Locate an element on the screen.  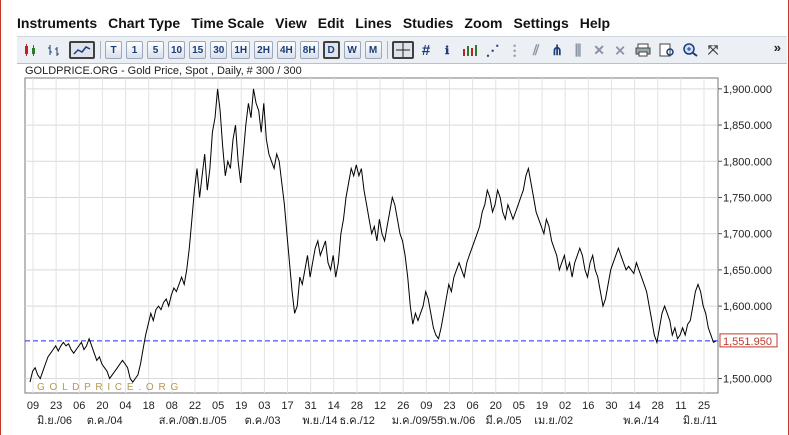
x-month-label: ต.ค./03 is located at coordinates (263, 421).